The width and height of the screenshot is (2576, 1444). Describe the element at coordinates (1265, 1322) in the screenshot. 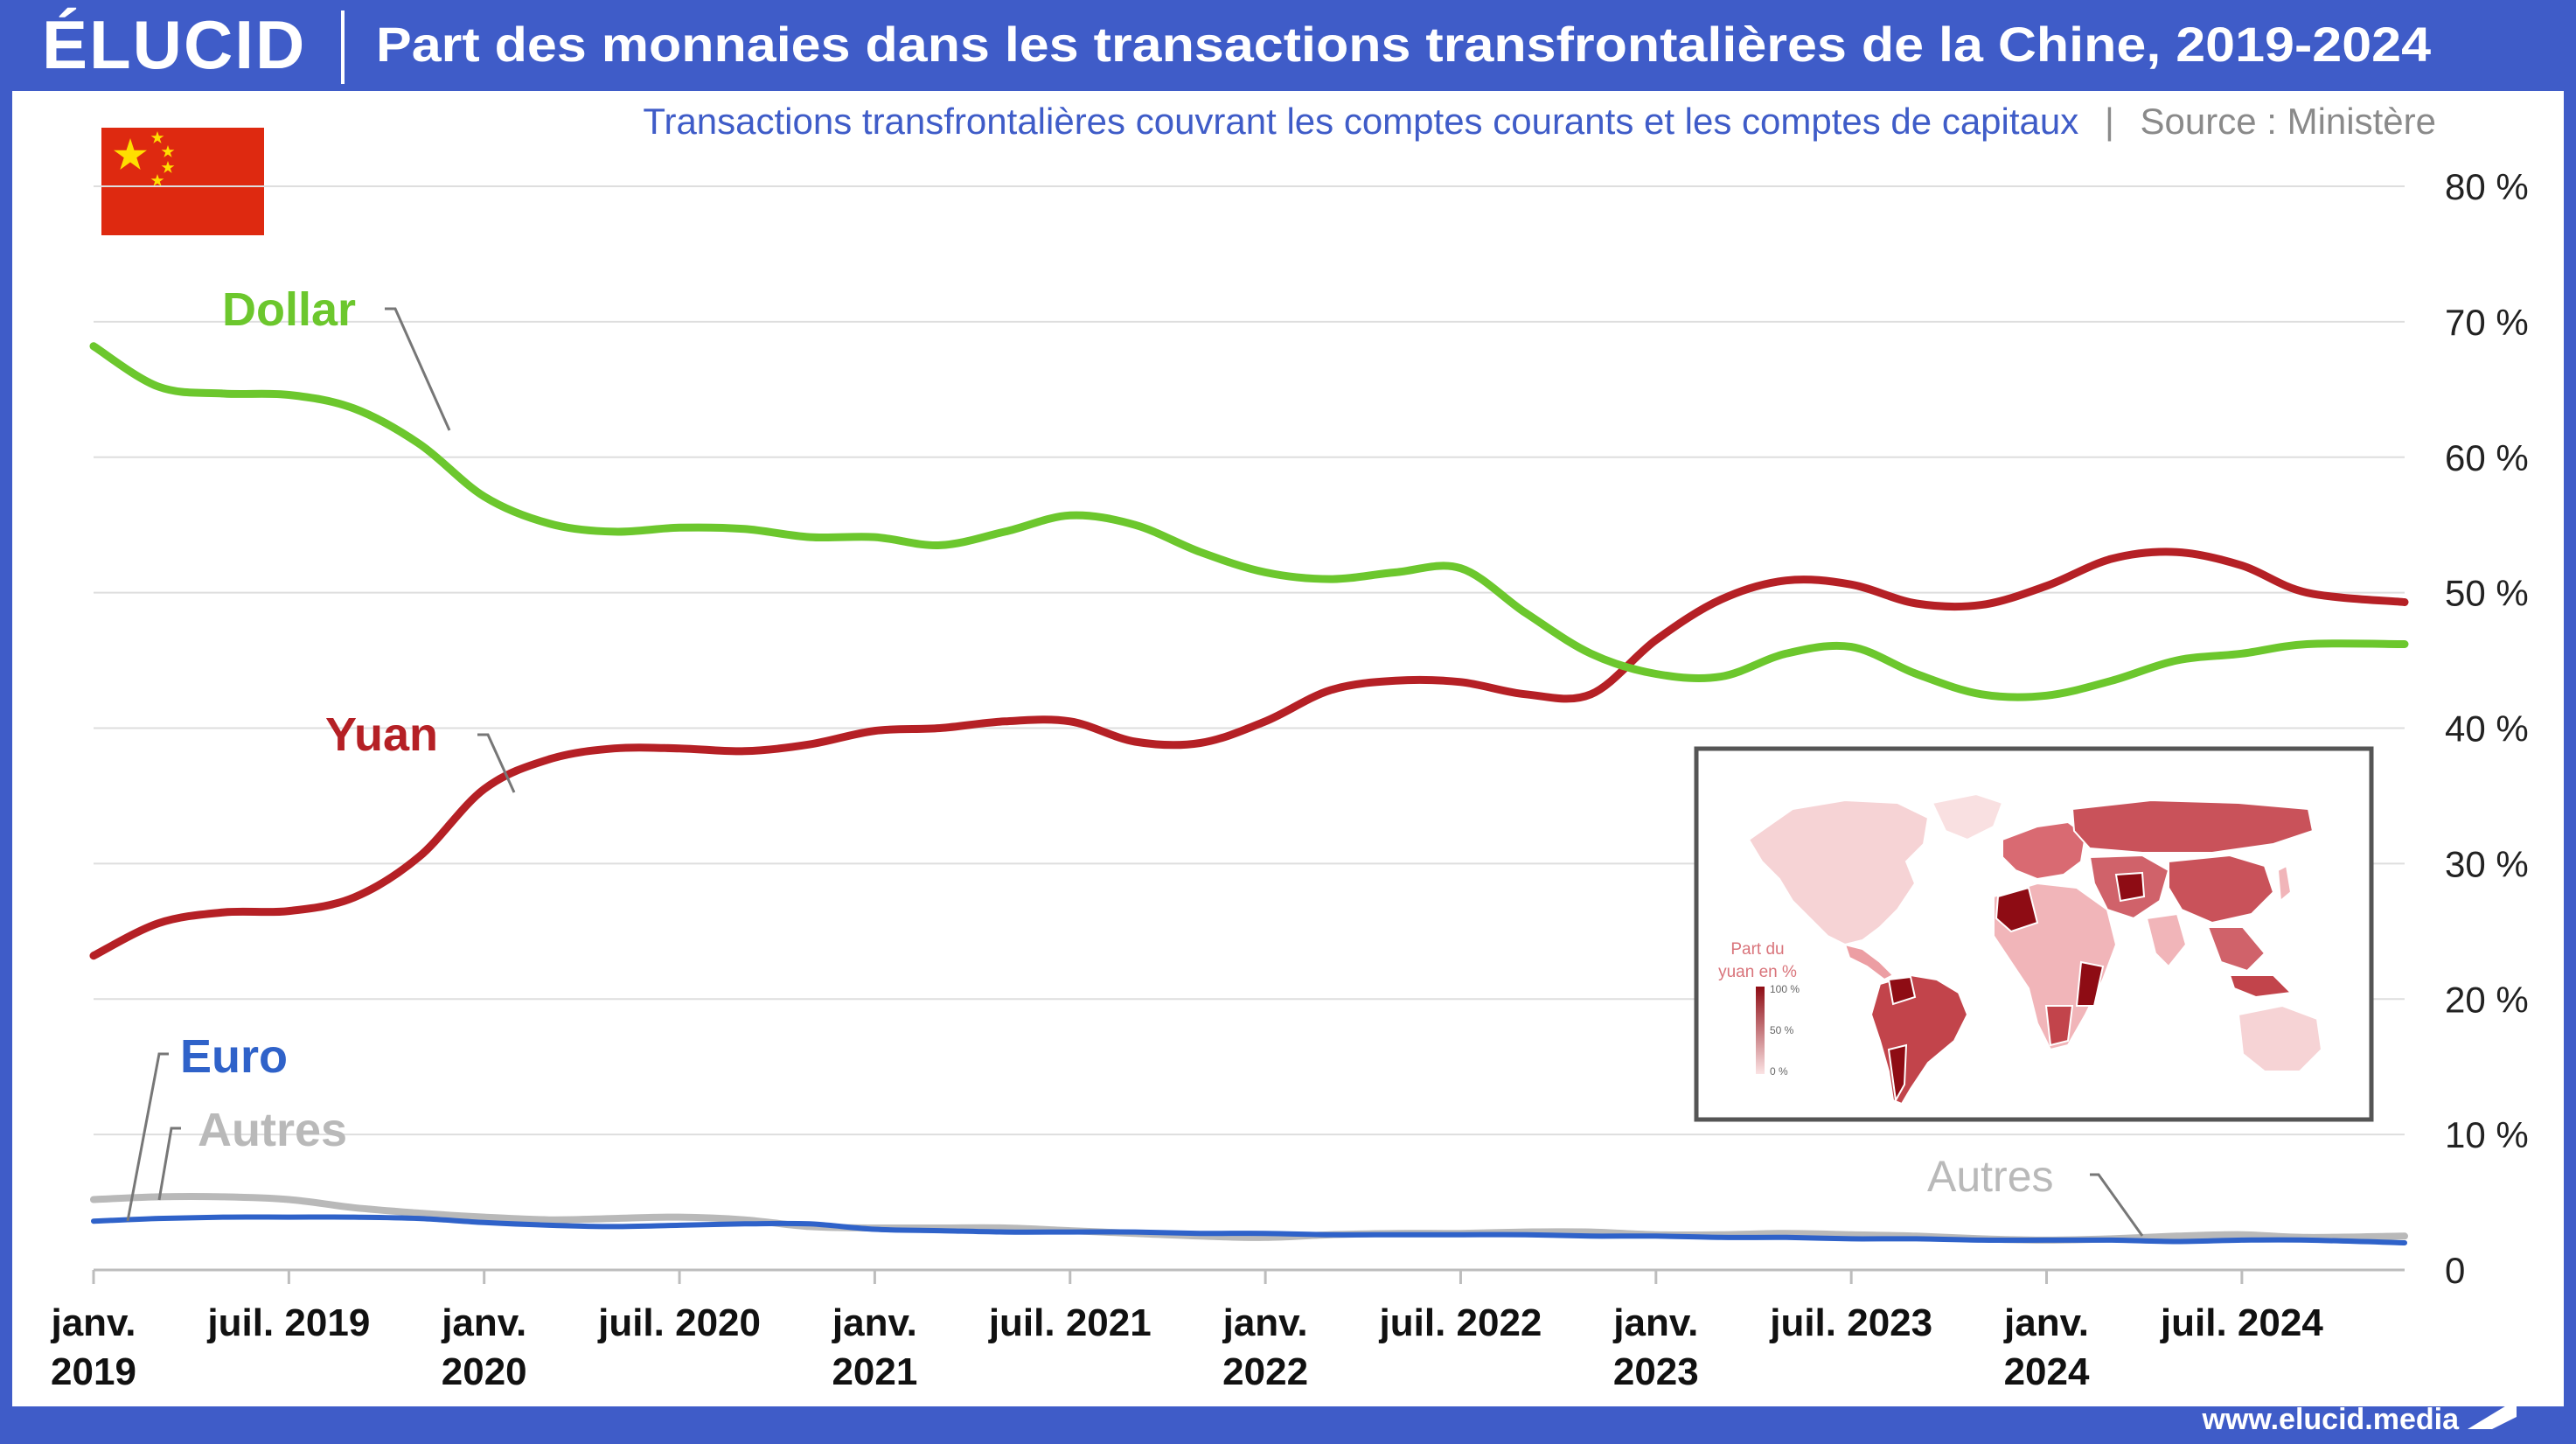

I see `x-tick-label-2022-01: janv.` at that location.